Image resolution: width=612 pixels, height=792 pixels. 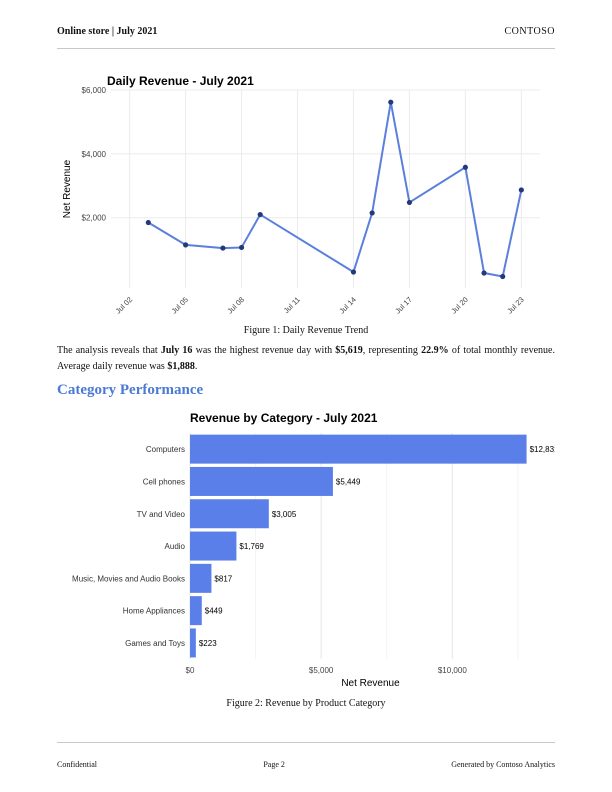 I want to click on header-title: Online store | July 2021, so click(x=107, y=31).